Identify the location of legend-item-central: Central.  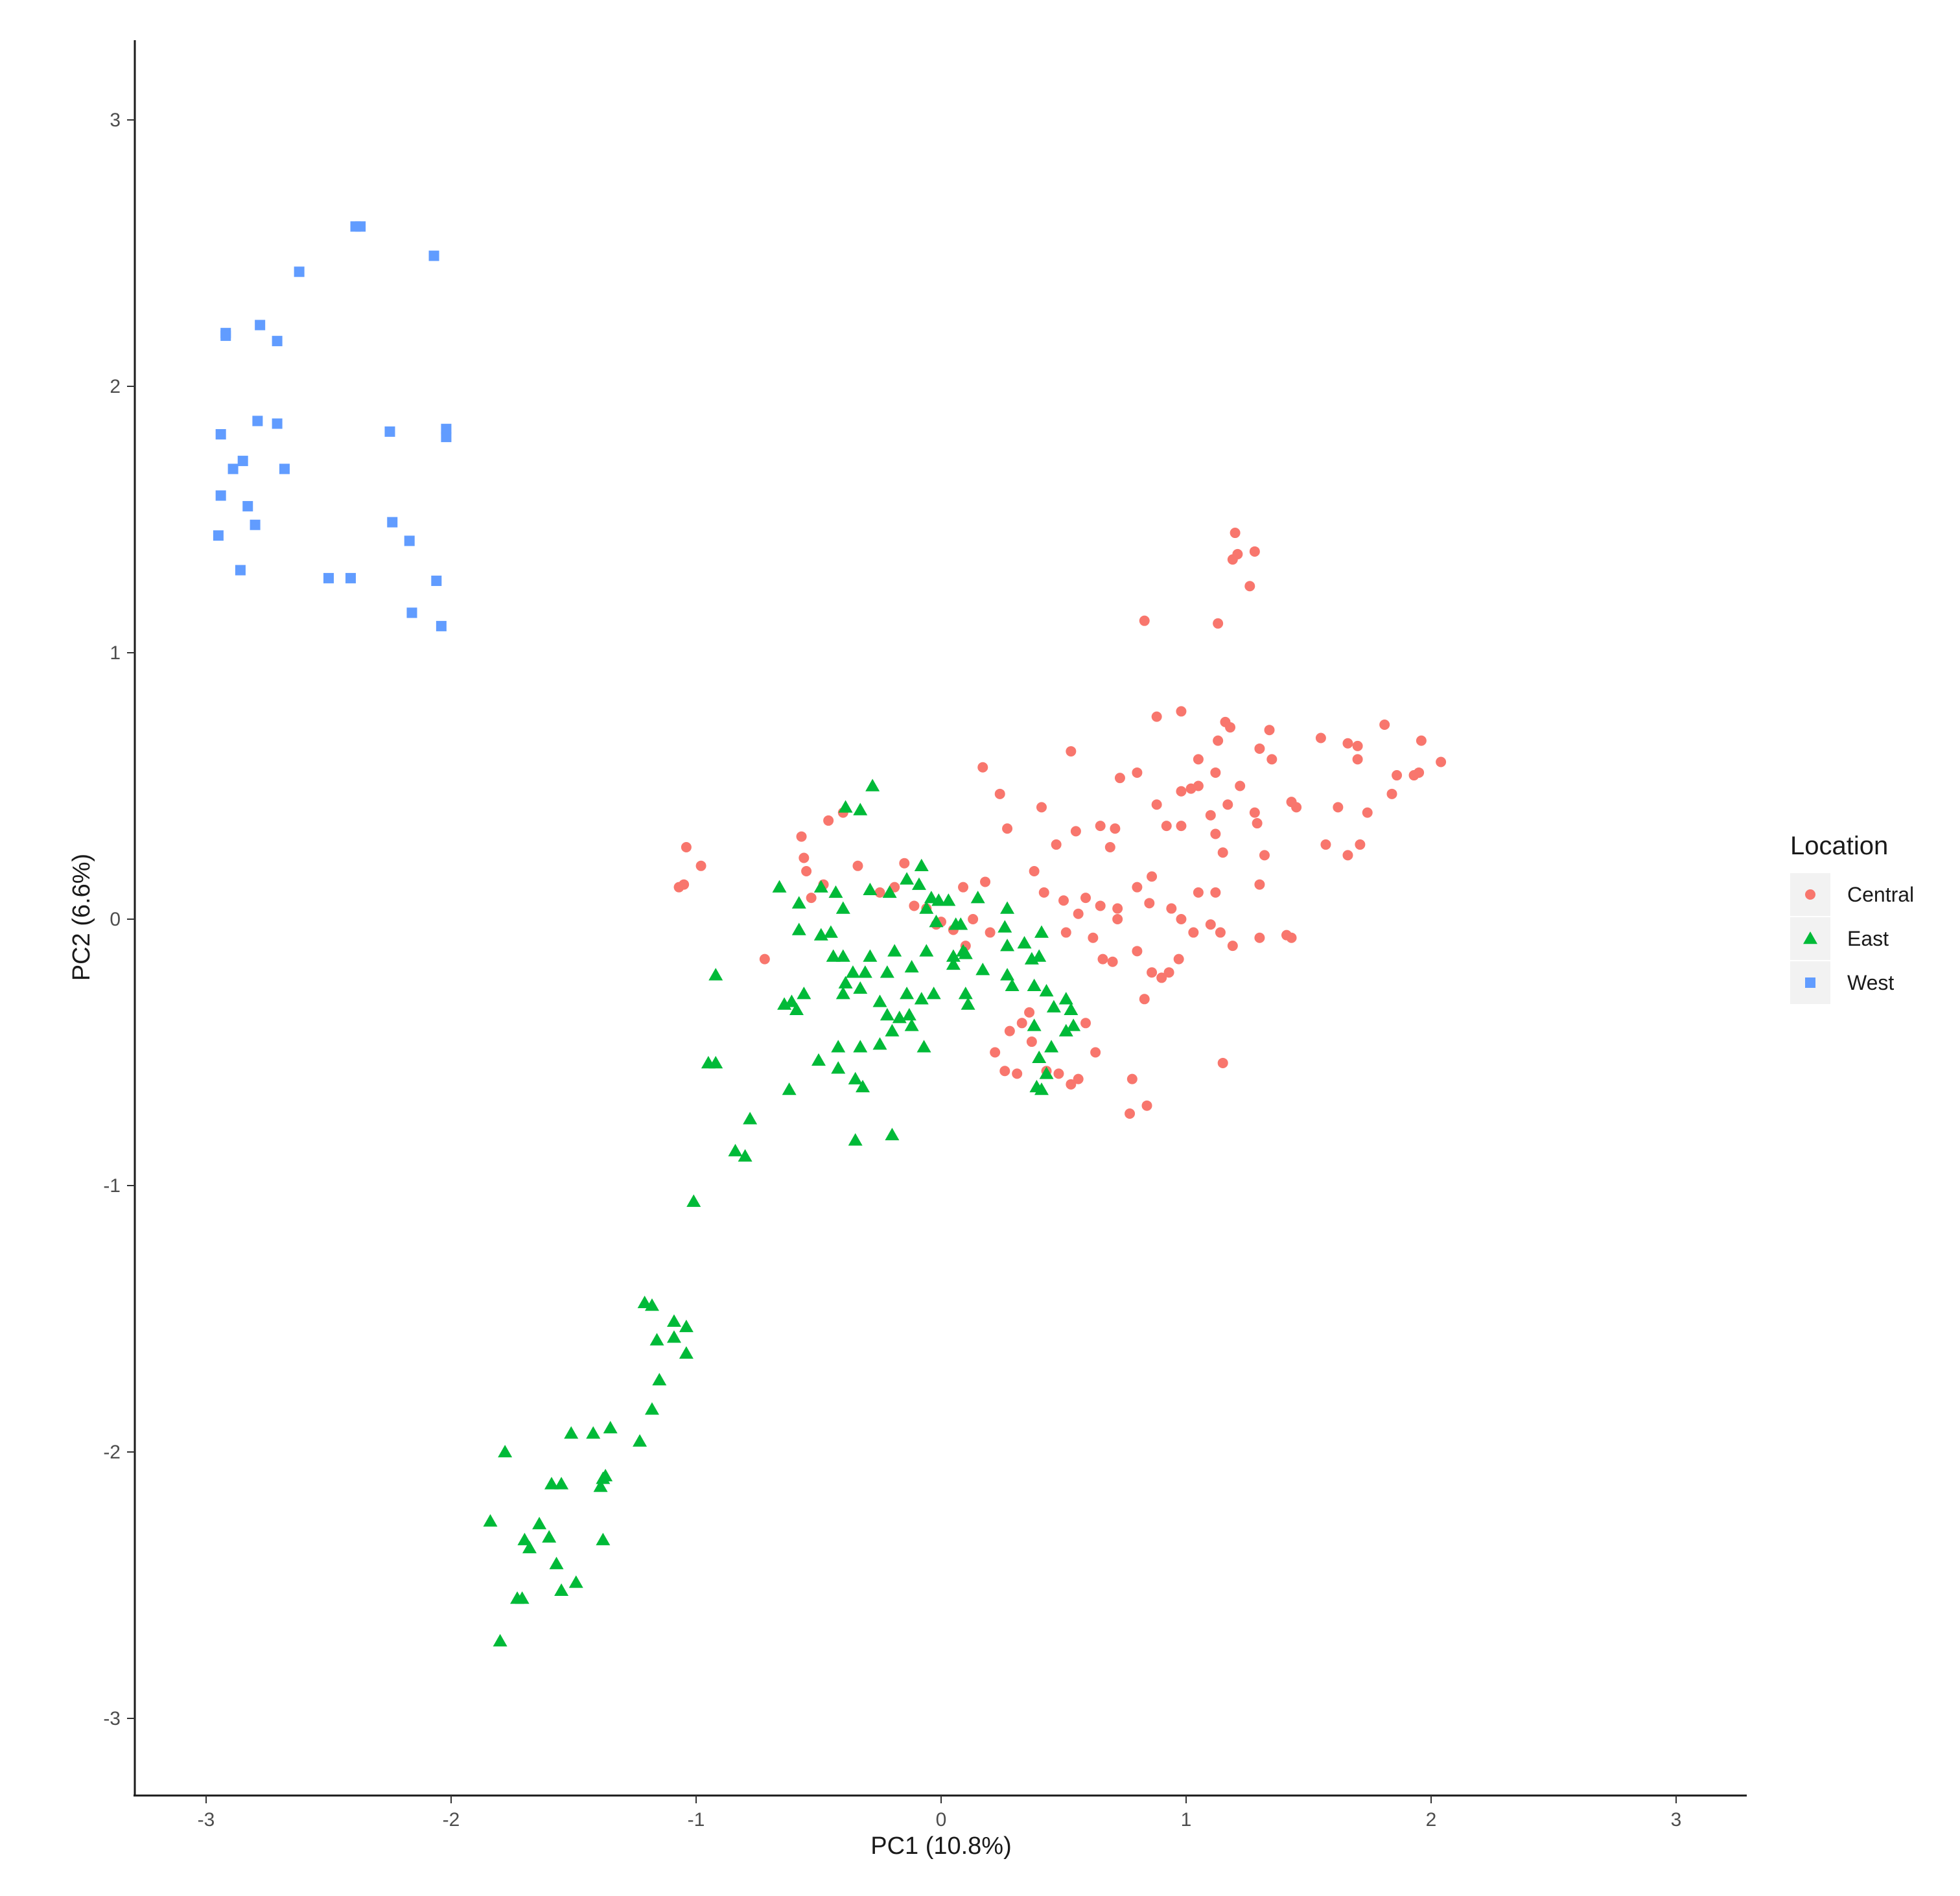
(1852, 894).